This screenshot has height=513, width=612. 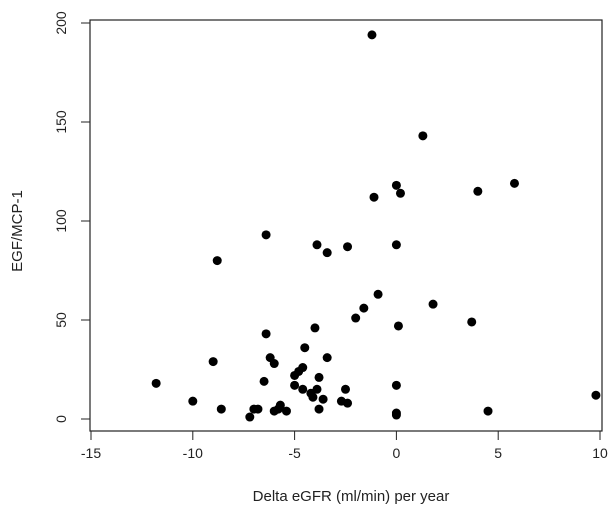 I want to click on x-tick-label: -15, so click(x=91, y=453).